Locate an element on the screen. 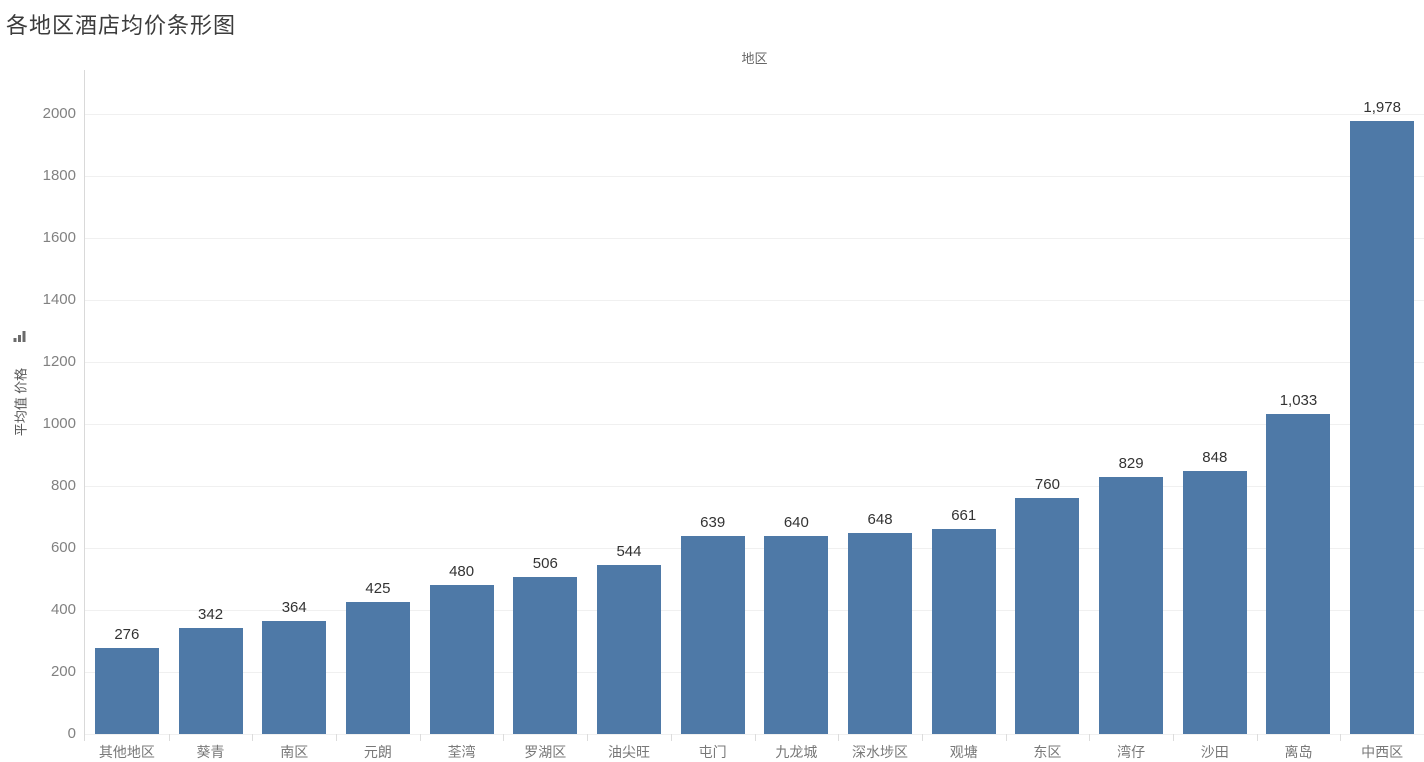  y-tick-label: 1400 is located at coordinates (59, 299).